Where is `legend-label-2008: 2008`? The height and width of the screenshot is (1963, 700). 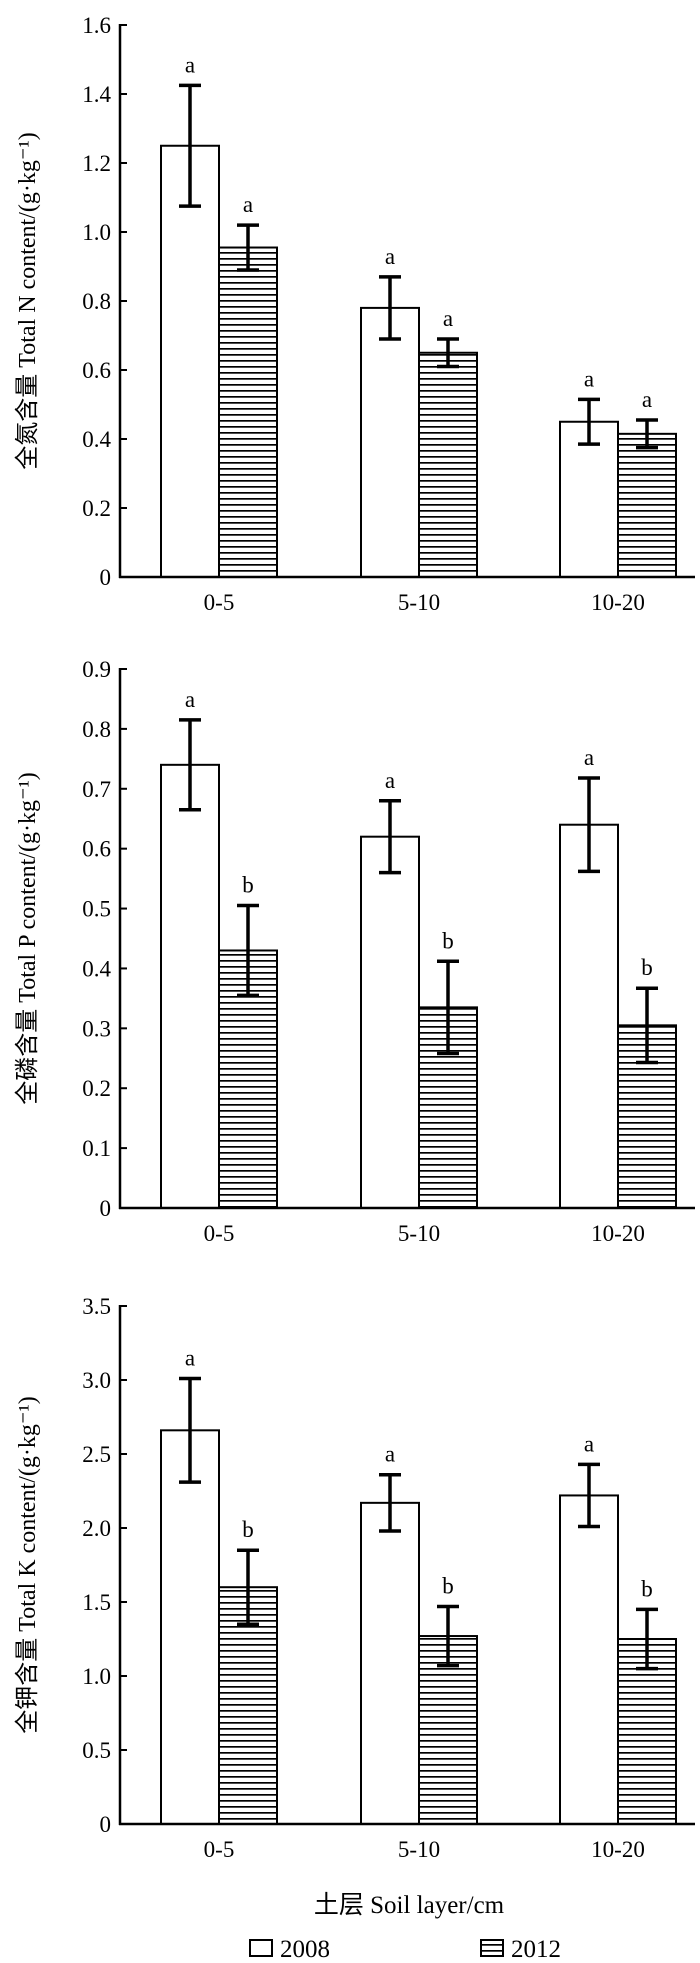 legend-label-2008: 2008 is located at coordinates (305, 1949).